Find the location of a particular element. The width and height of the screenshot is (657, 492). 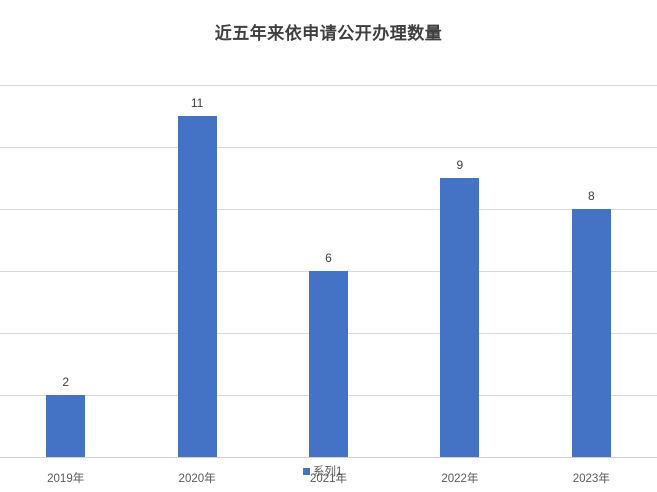

legend-square-icon is located at coordinates (306, 471).